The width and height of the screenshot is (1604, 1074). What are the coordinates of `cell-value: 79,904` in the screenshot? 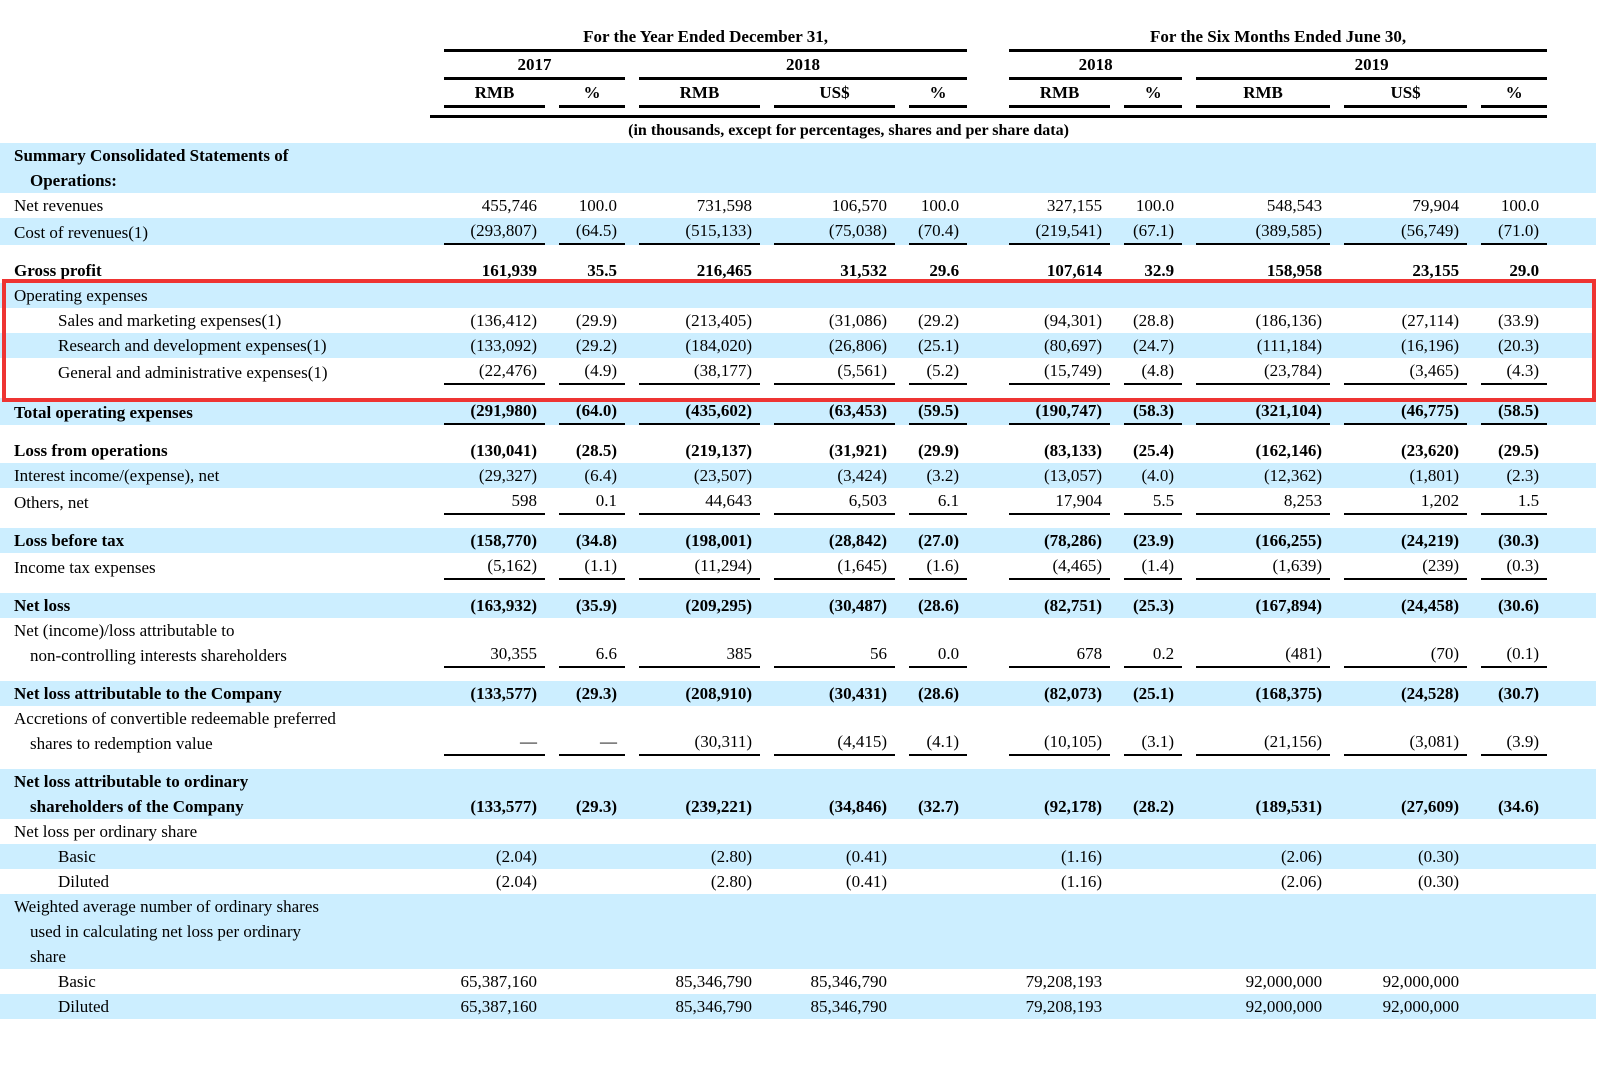 It's located at (1436, 205).